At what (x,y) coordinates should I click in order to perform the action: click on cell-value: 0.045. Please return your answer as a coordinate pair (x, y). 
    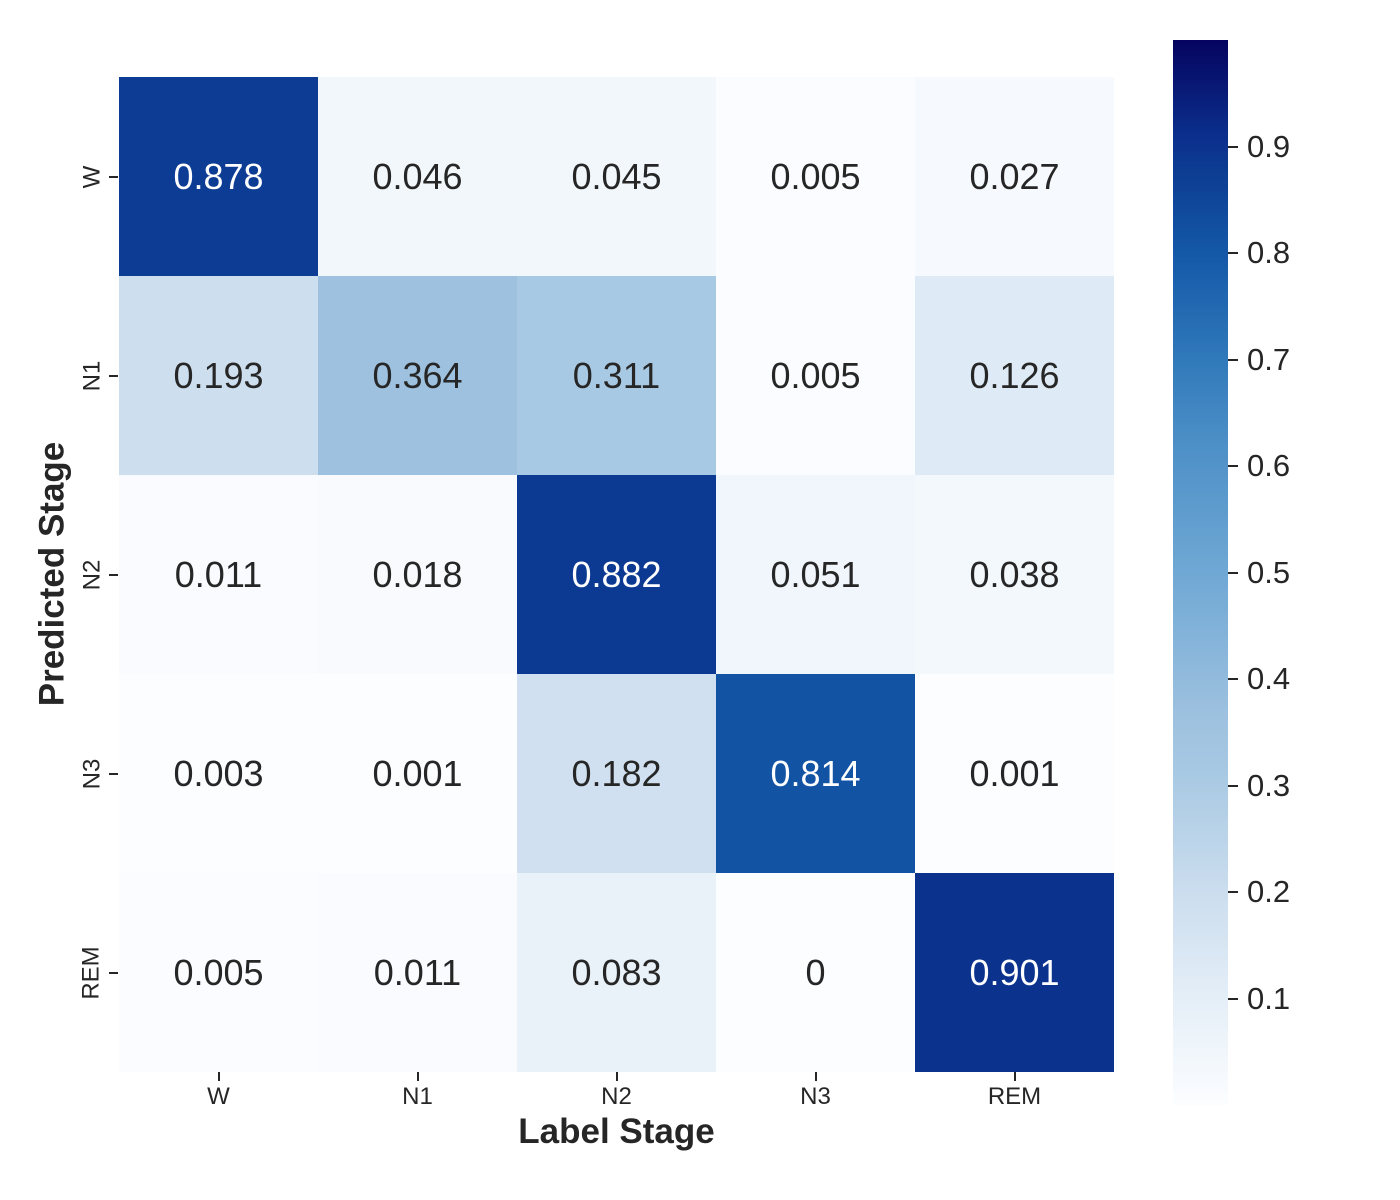
    Looking at the image, I should click on (616, 176).